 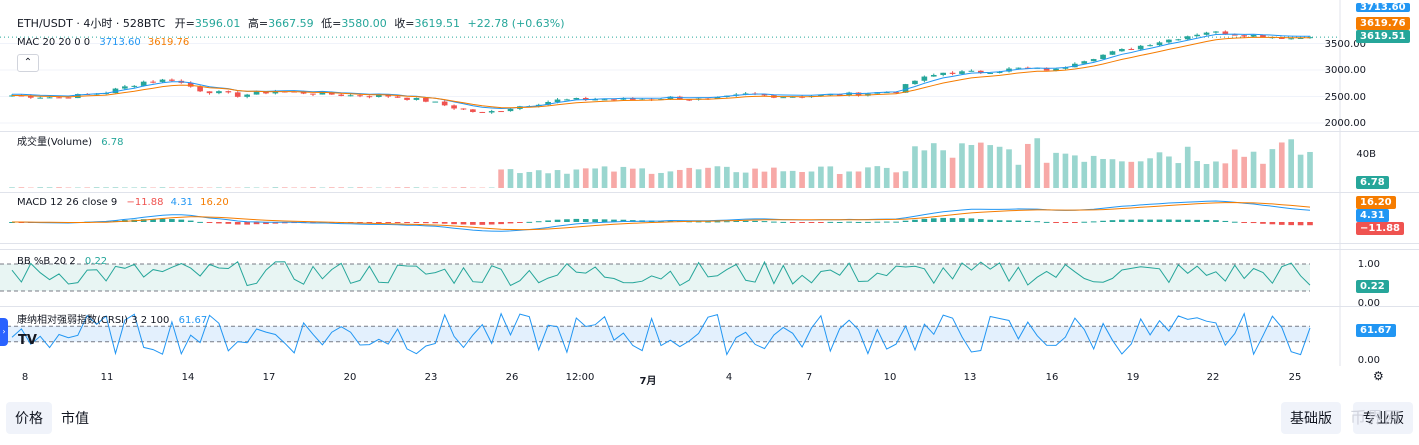 What do you see at coordinates (1378, 376) in the screenshot?
I see `gear-icon: ⚙` at bounding box center [1378, 376].